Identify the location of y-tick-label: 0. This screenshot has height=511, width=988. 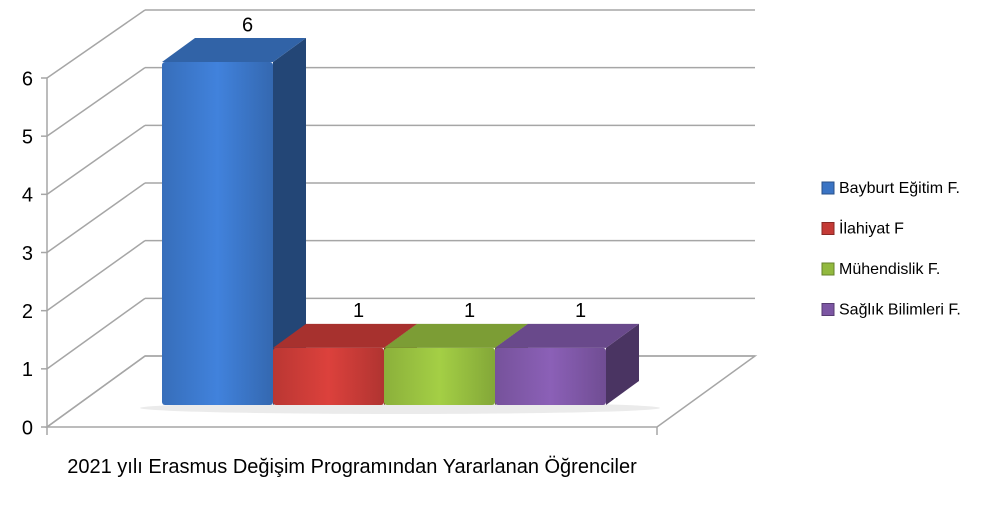
(27, 428).